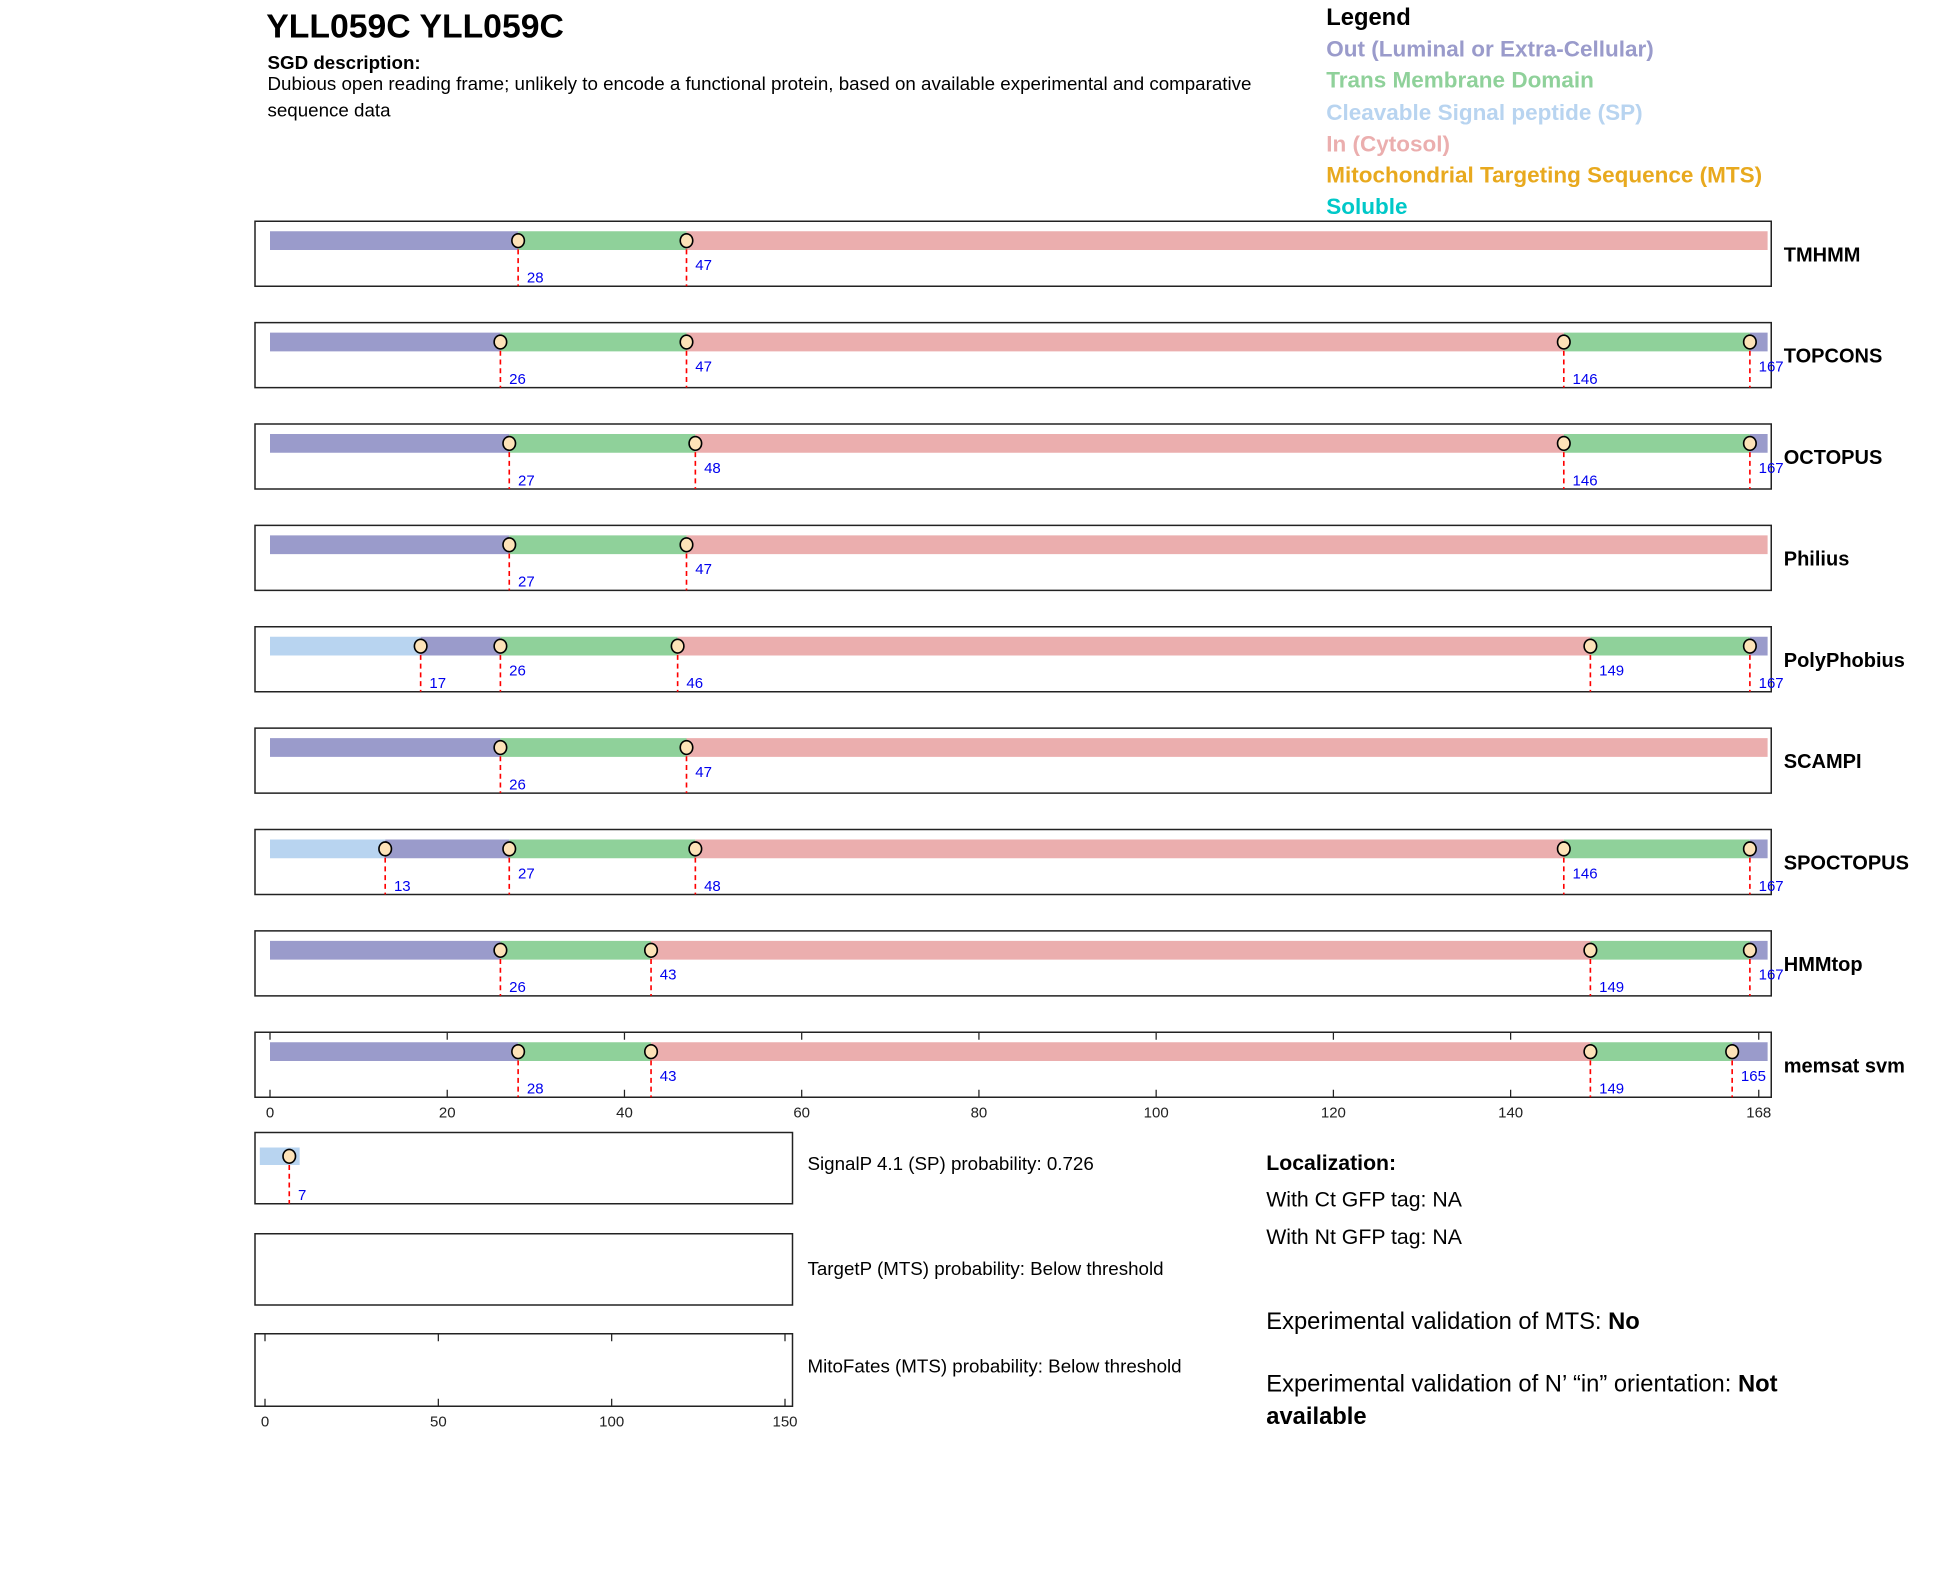 This screenshot has height=1574, width=1950. Describe the element at coordinates (1522, 1400) in the screenshot. I see `nin-validation-value: Not available` at that location.